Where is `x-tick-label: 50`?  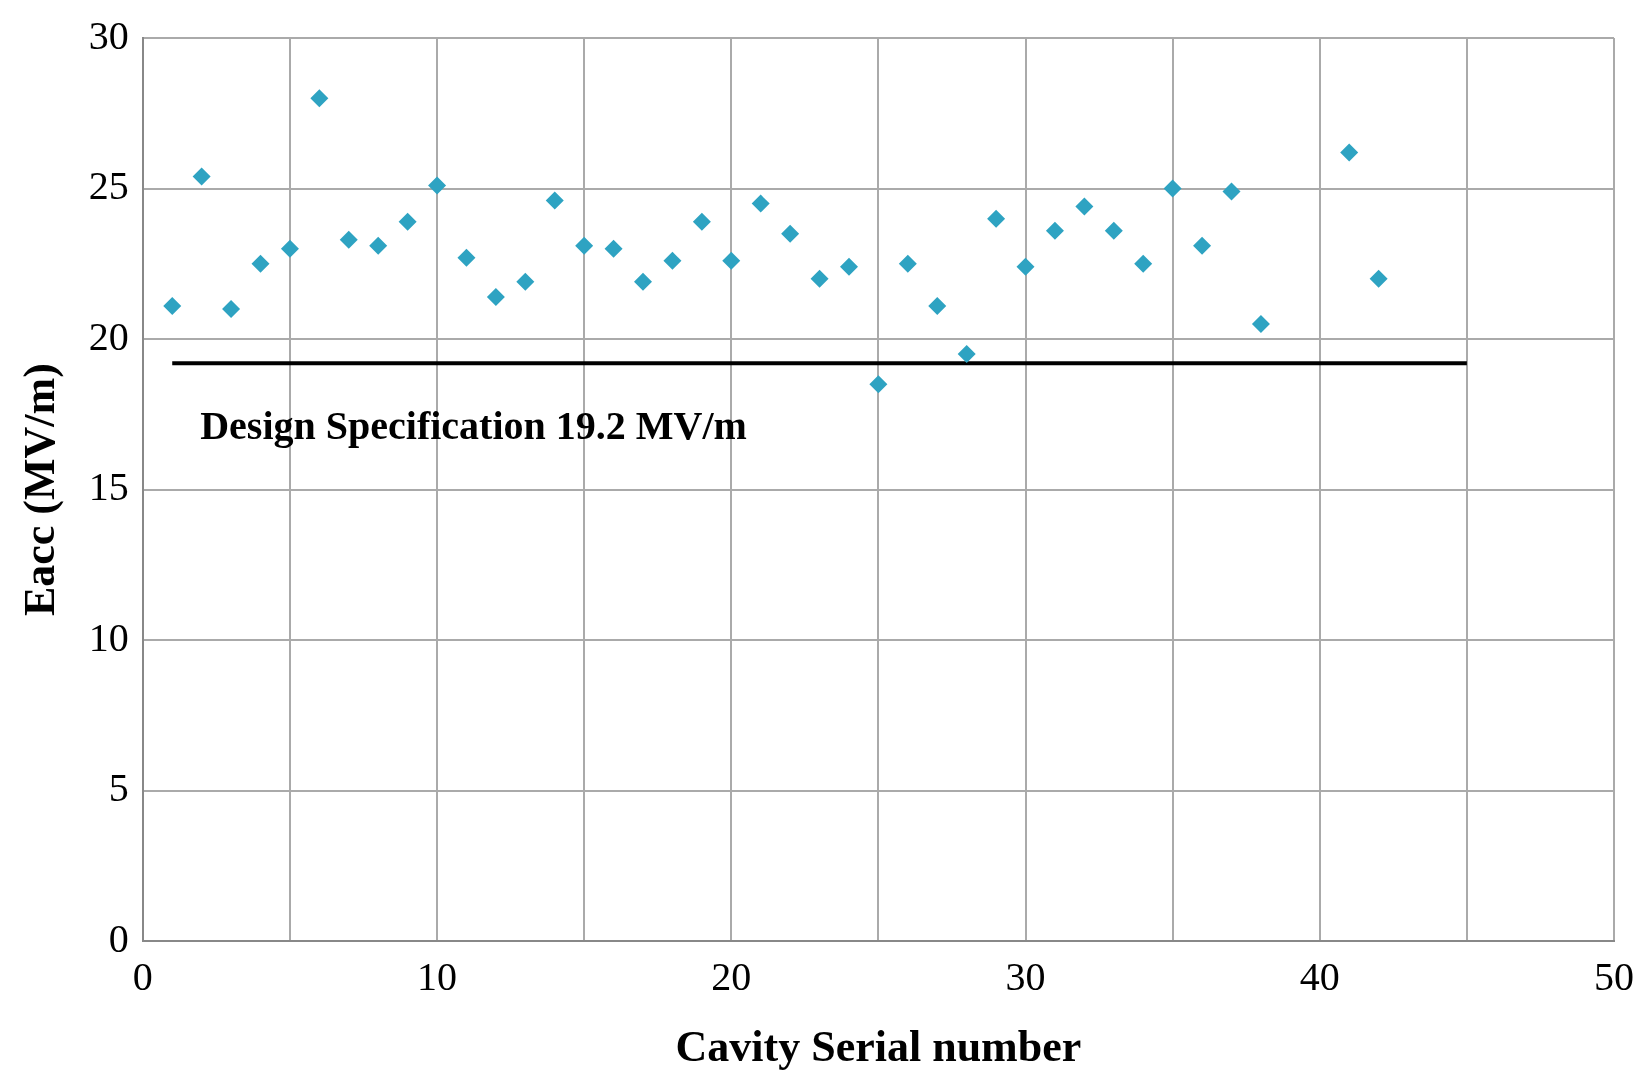
x-tick-label: 50 is located at coordinates (1614, 976).